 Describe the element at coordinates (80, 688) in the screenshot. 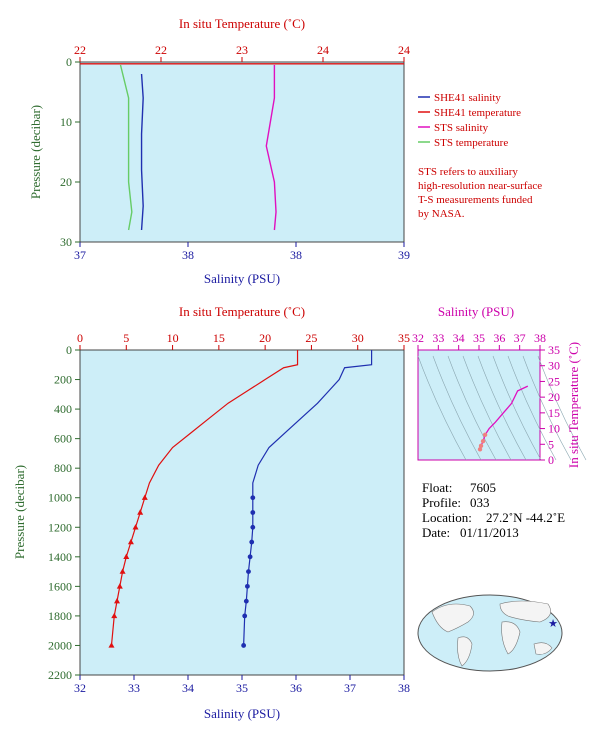

I see `main-sal-tick-label: 32` at that location.